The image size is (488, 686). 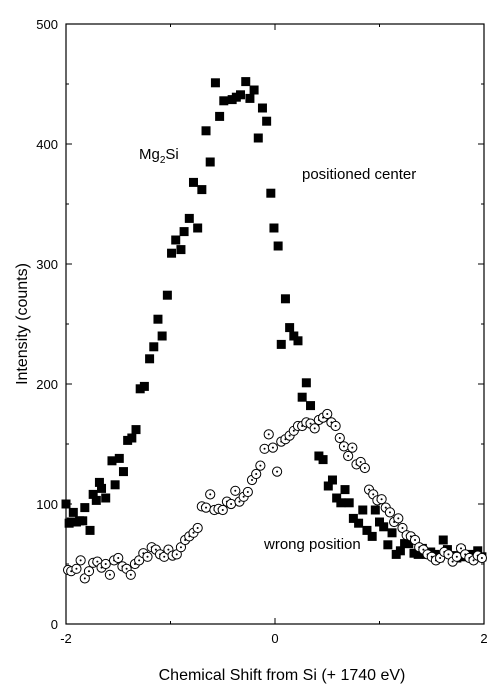 What do you see at coordinates (66, 638) in the screenshot?
I see `x-tick-label: -2` at bounding box center [66, 638].